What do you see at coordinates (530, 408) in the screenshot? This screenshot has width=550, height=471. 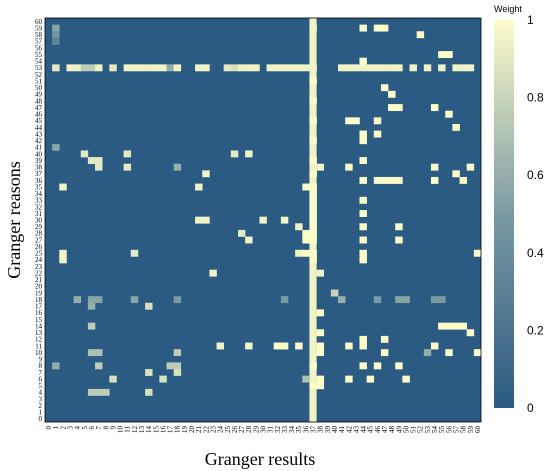 I see `colorbar-tick-label: 0` at bounding box center [530, 408].